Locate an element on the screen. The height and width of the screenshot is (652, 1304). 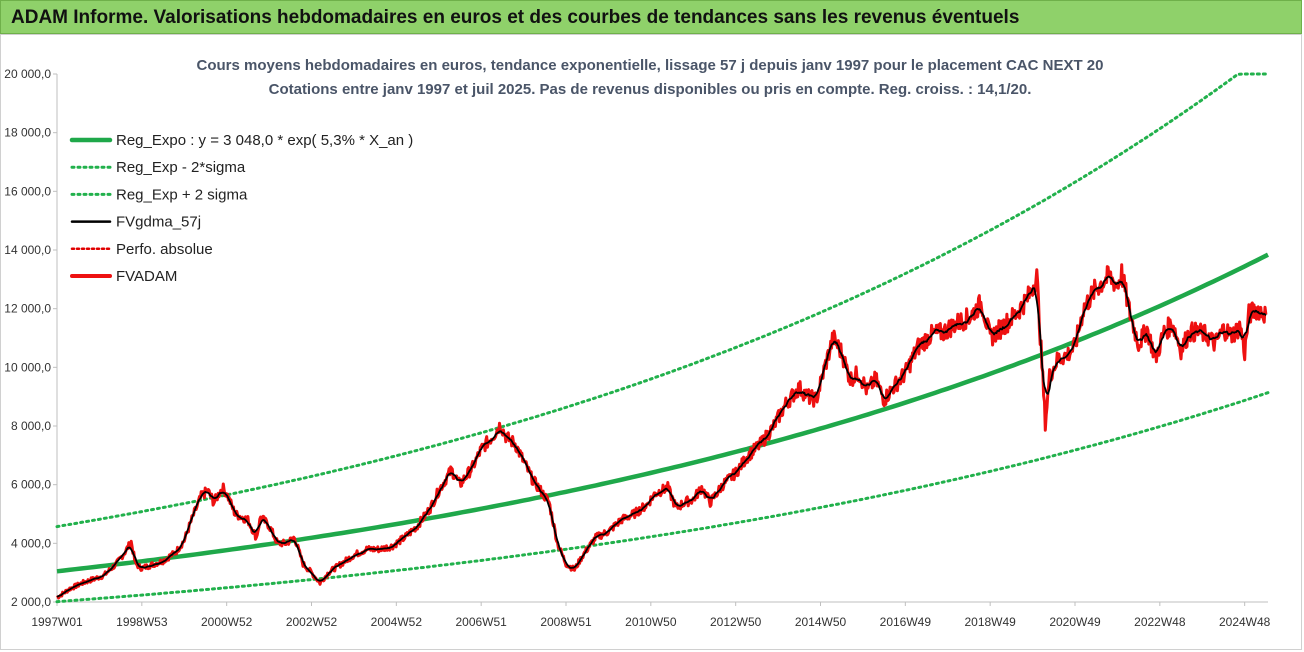
x-tick-label: 2004W52 is located at coordinates (397, 622).